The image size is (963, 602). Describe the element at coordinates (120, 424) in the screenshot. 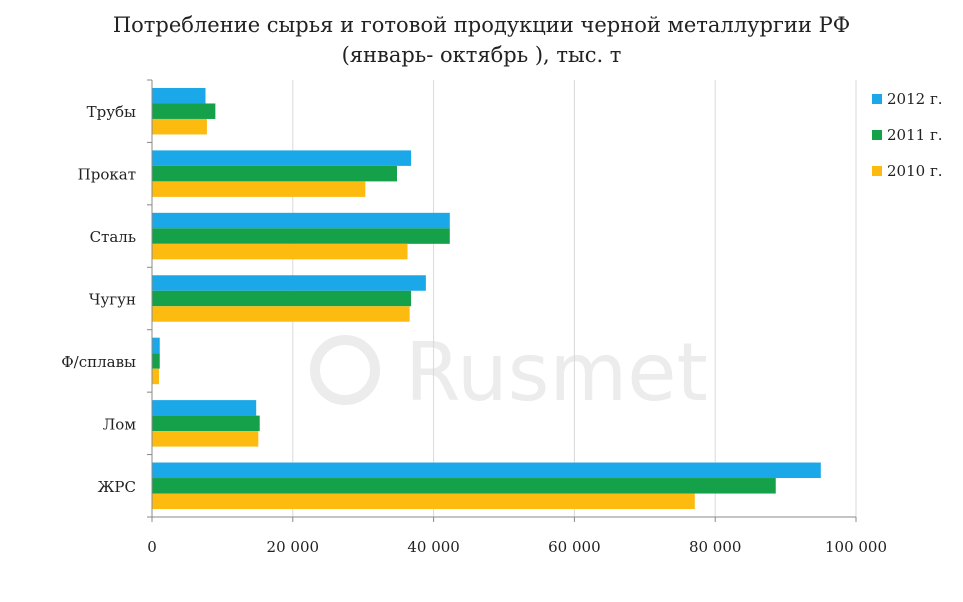

I see `category-label: Лом` at that location.